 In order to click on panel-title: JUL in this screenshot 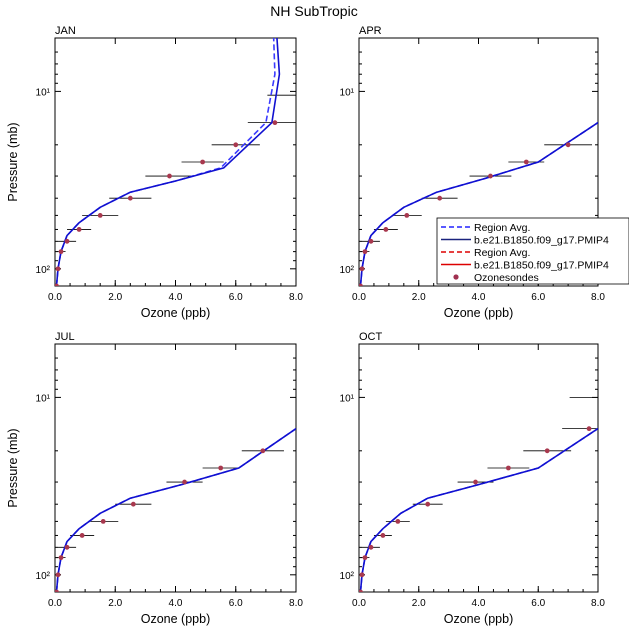, I will do `click(65, 337)`.